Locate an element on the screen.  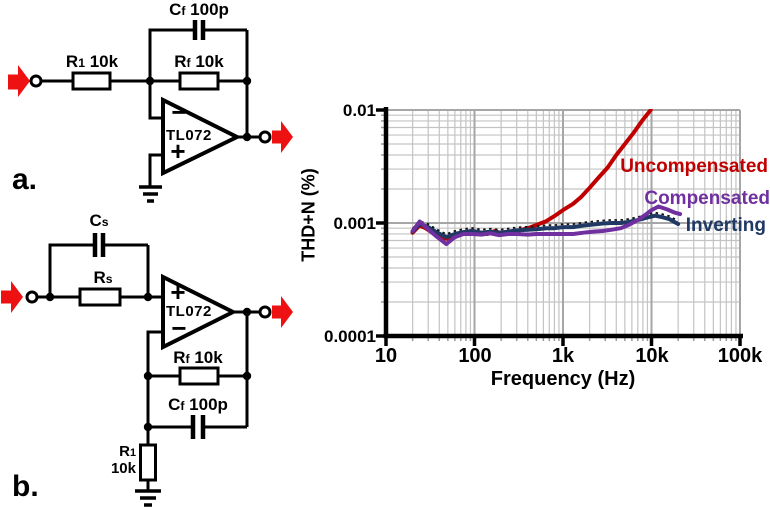
opamp-minus-label-a: − is located at coordinates (179, 112).